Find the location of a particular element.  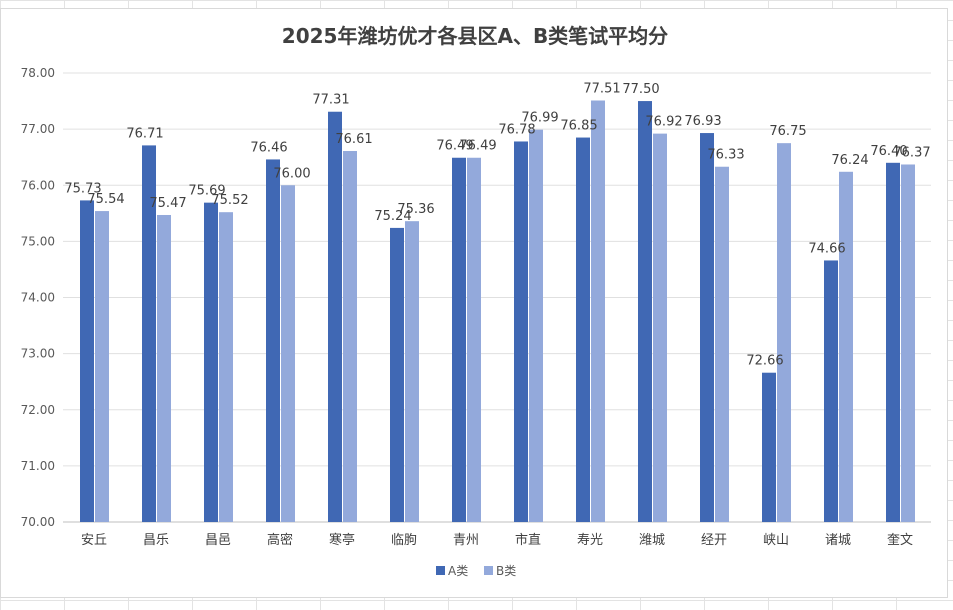

x-category-label: 市直 is located at coordinates (528, 540).